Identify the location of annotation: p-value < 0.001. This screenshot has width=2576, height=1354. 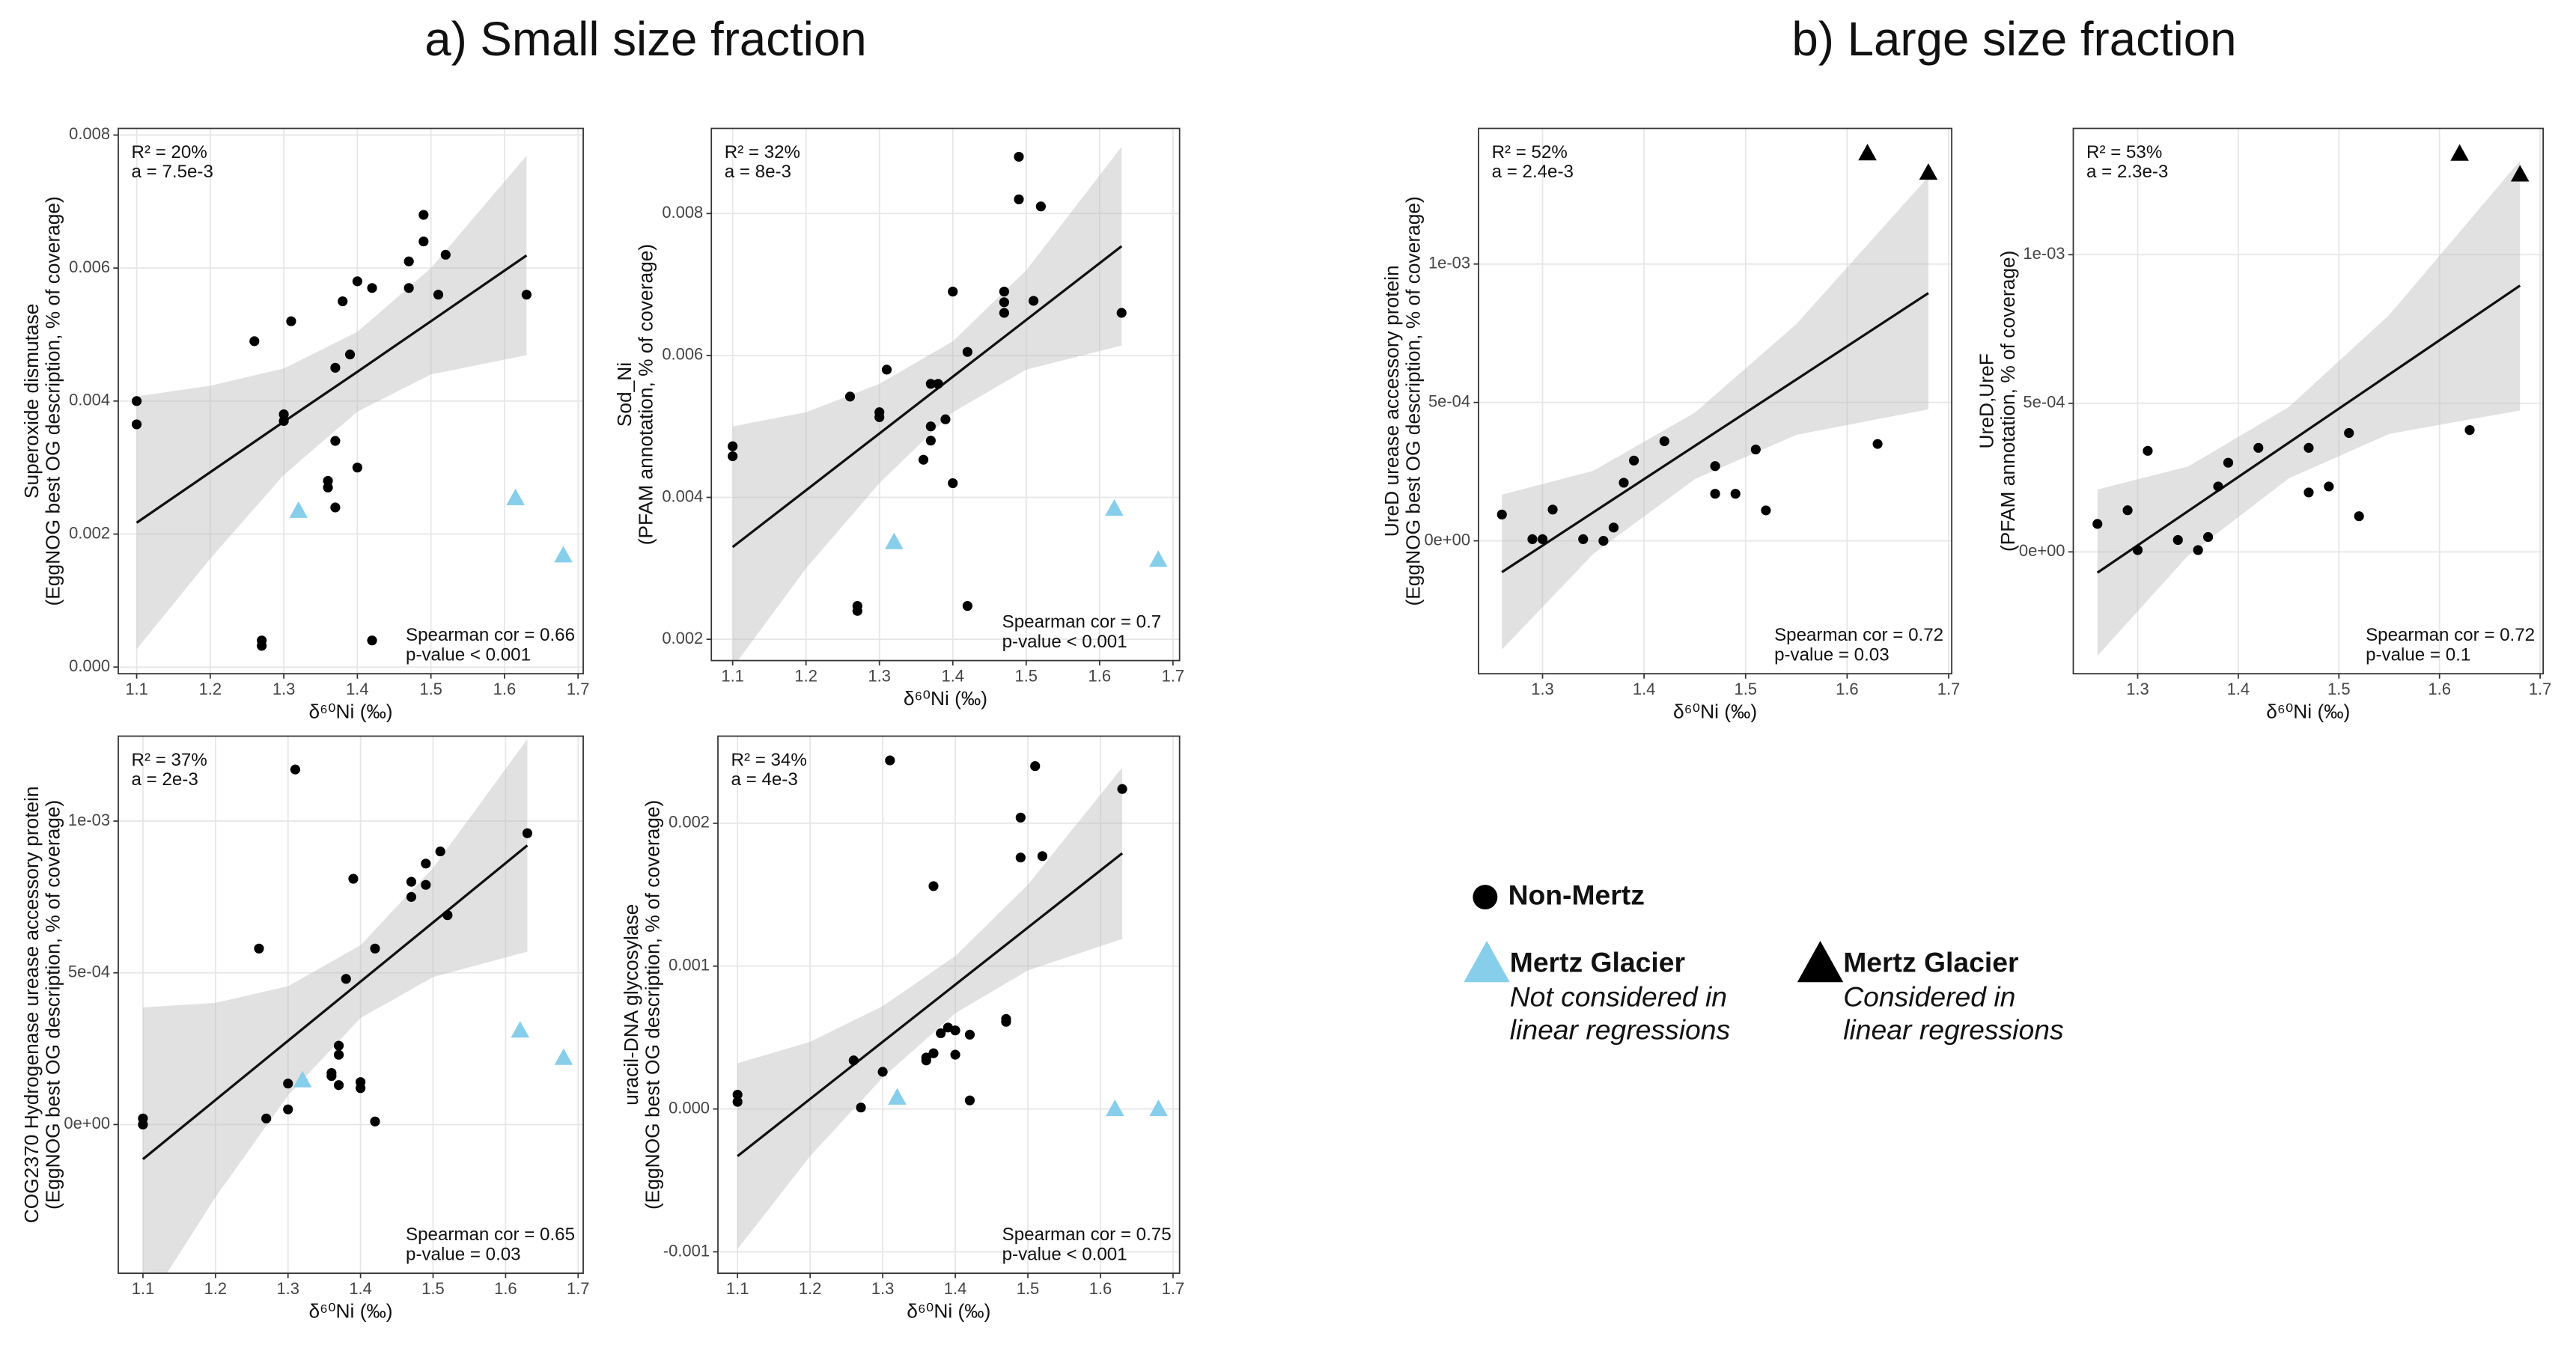
(1064, 642).